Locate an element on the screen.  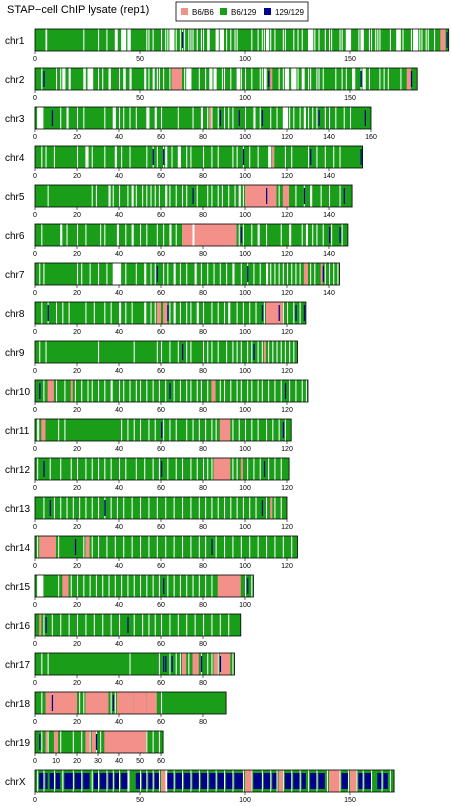
chromosome-label: chr9 is located at coordinates (15, 353).